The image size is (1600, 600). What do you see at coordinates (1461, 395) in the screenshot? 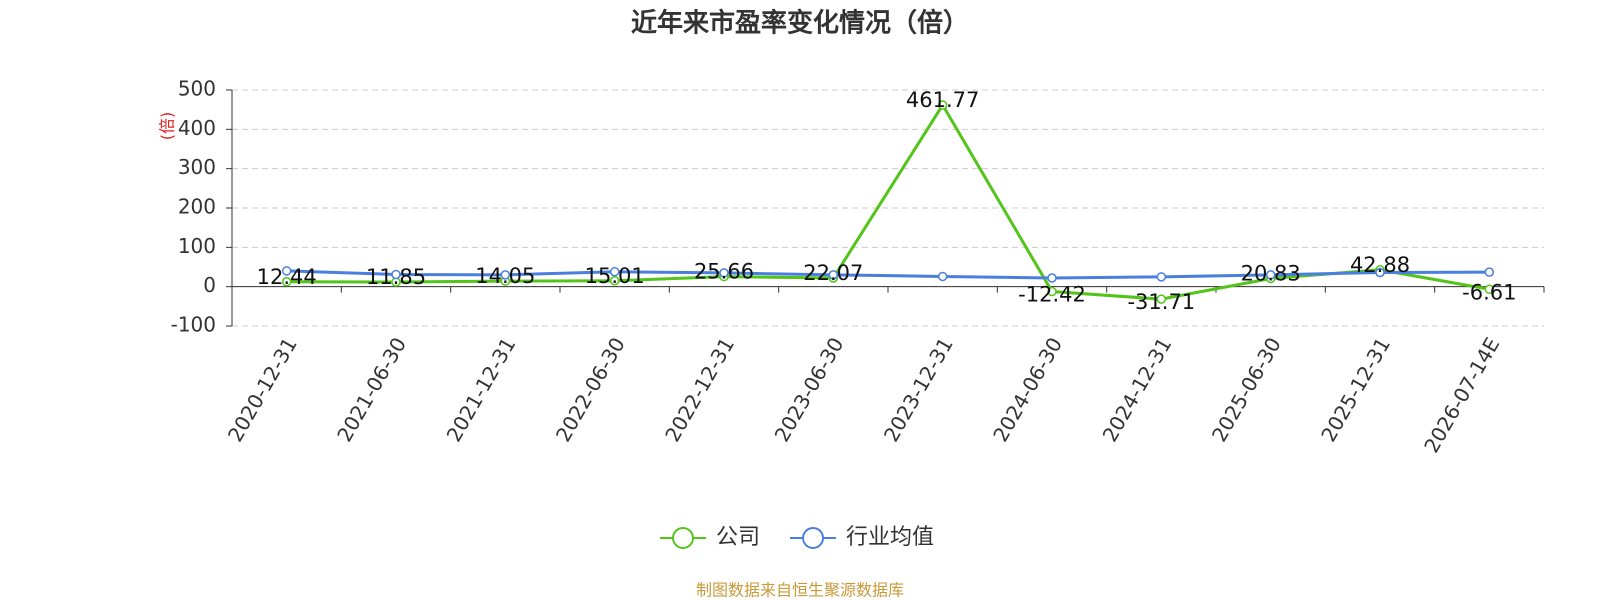
I see `x-tick-label: 2026-07-14E` at bounding box center [1461, 395].